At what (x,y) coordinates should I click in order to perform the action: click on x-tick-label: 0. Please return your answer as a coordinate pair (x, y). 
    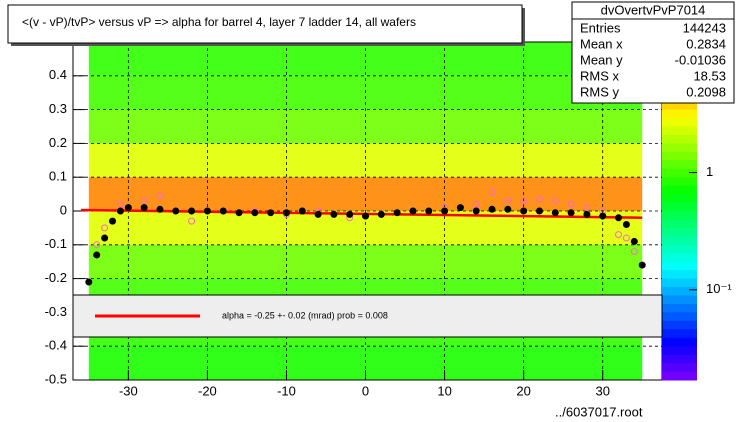
    Looking at the image, I should click on (365, 390).